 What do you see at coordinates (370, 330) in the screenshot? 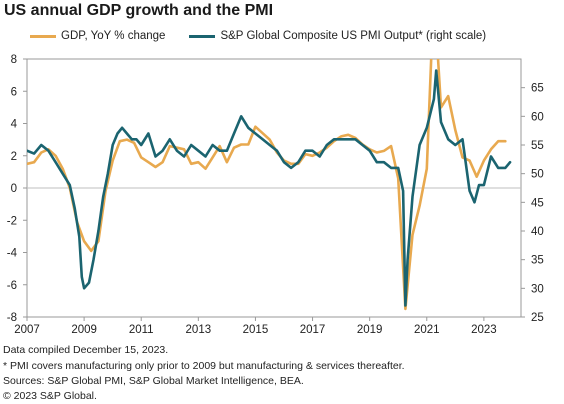
I see `x-tick-label: 2019` at bounding box center [370, 330].